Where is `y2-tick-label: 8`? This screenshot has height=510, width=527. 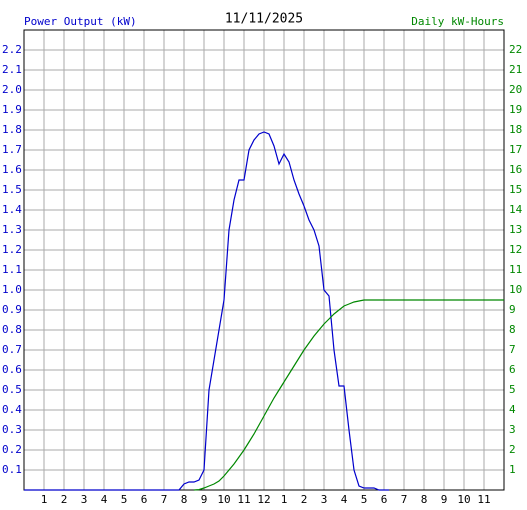
y2-tick-label: 8 is located at coordinates (512, 329).